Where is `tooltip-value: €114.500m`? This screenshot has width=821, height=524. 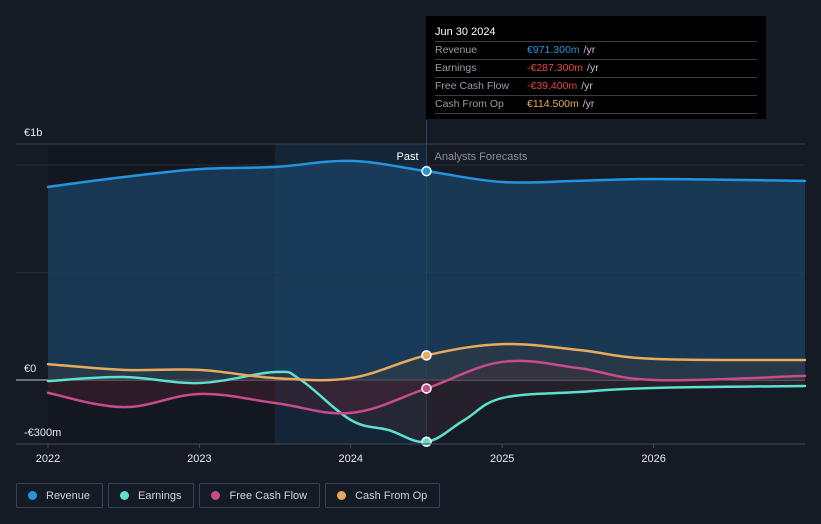
tooltip-value: €114.500m is located at coordinates (553, 104).